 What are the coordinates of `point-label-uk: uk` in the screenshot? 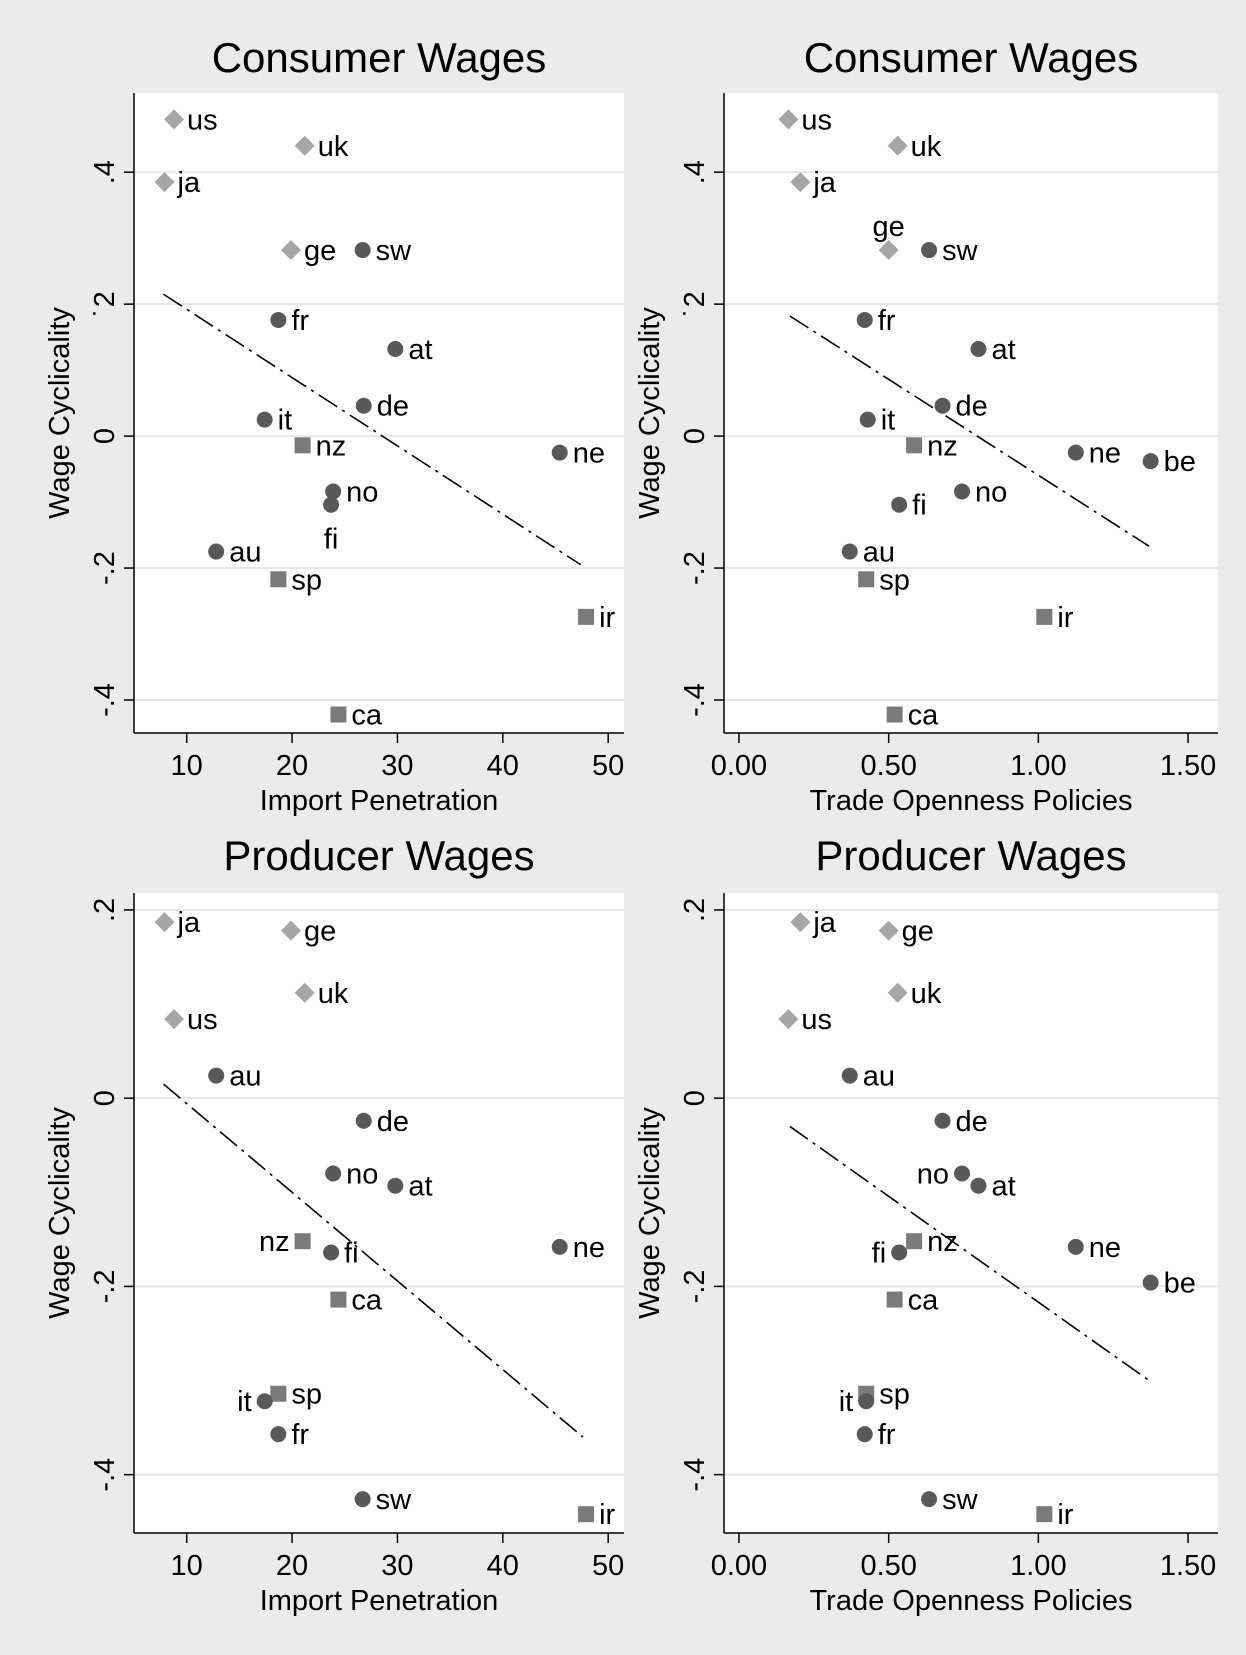 It's located at (333, 994).